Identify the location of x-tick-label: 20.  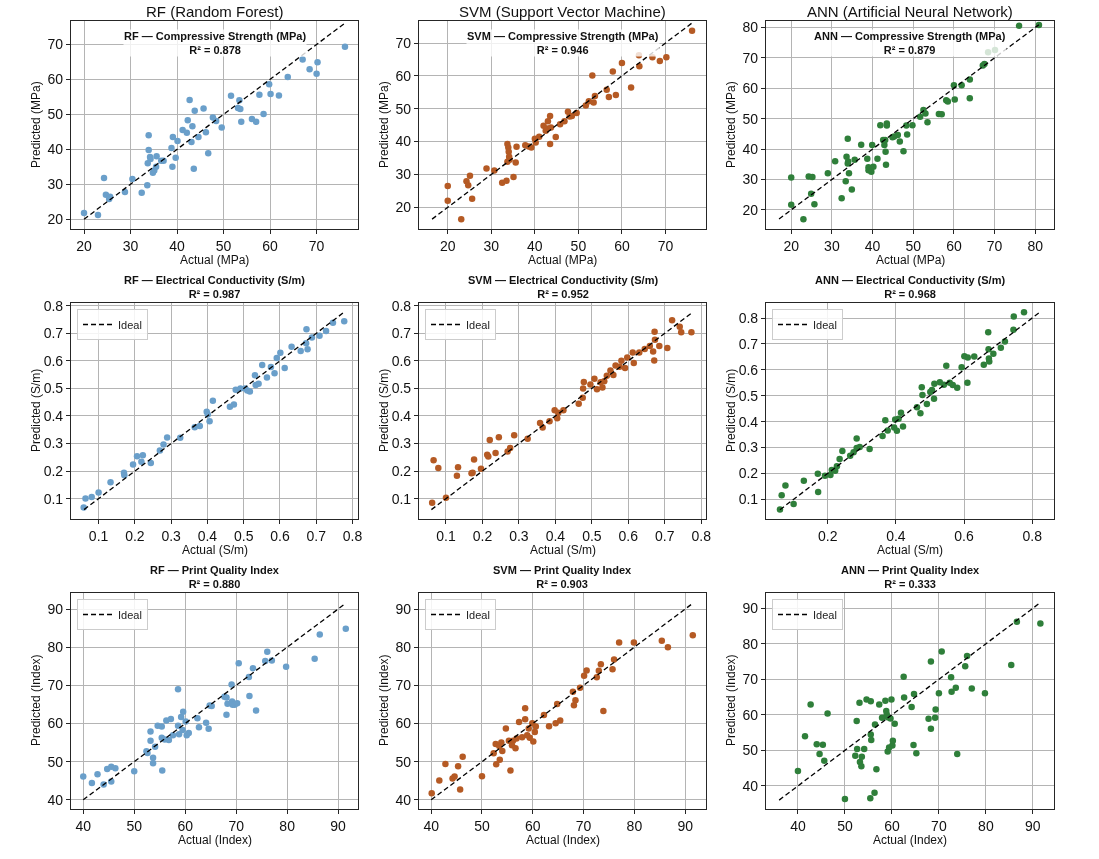
(447, 245).